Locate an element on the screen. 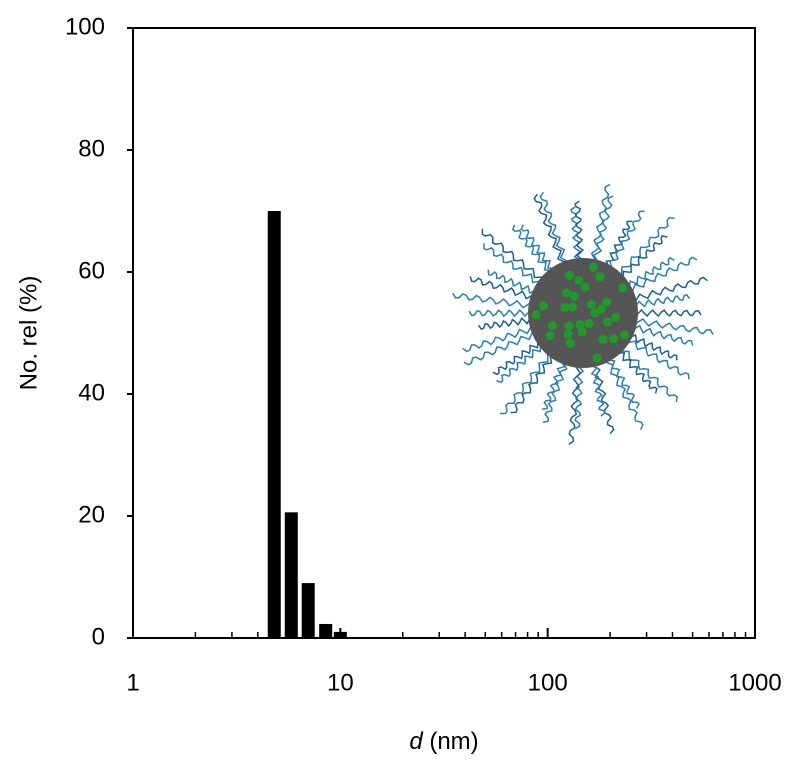 This screenshot has height=765, width=795. core is located at coordinates (583, 313).